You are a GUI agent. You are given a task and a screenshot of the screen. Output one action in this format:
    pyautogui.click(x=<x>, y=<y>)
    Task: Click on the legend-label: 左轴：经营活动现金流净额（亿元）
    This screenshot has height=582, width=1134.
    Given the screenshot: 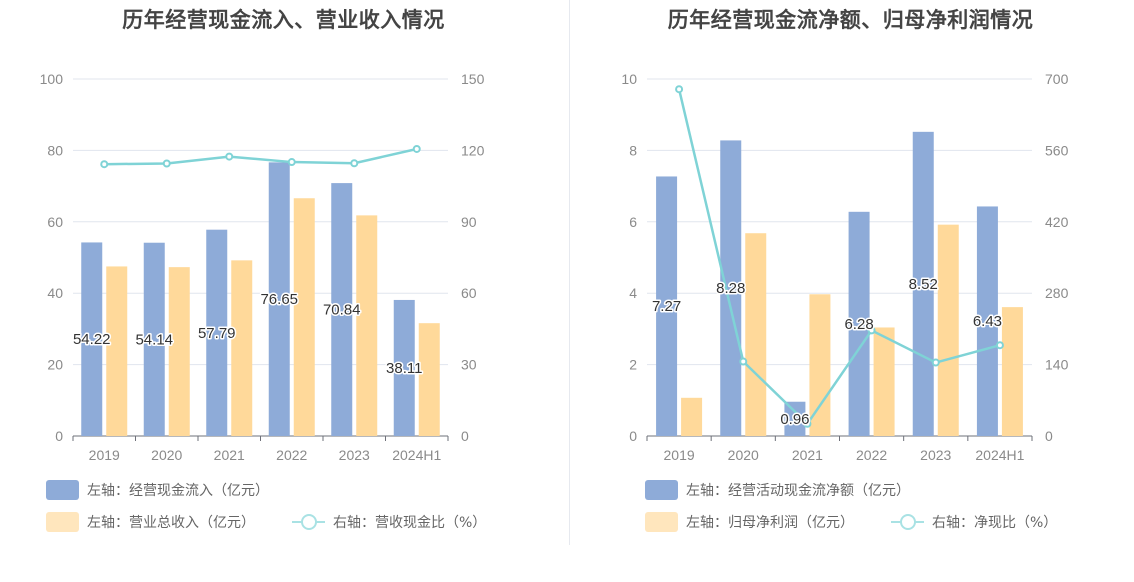 What is the action you would take?
    pyautogui.click(x=798, y=491)
    